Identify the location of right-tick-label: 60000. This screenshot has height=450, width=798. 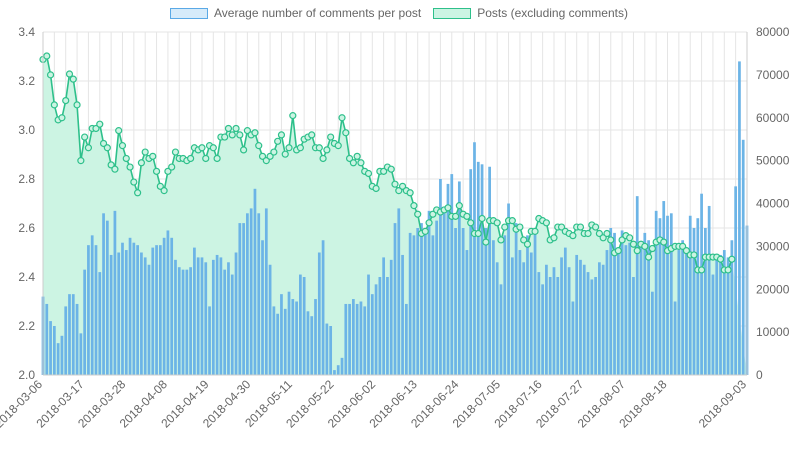
(773, 118).